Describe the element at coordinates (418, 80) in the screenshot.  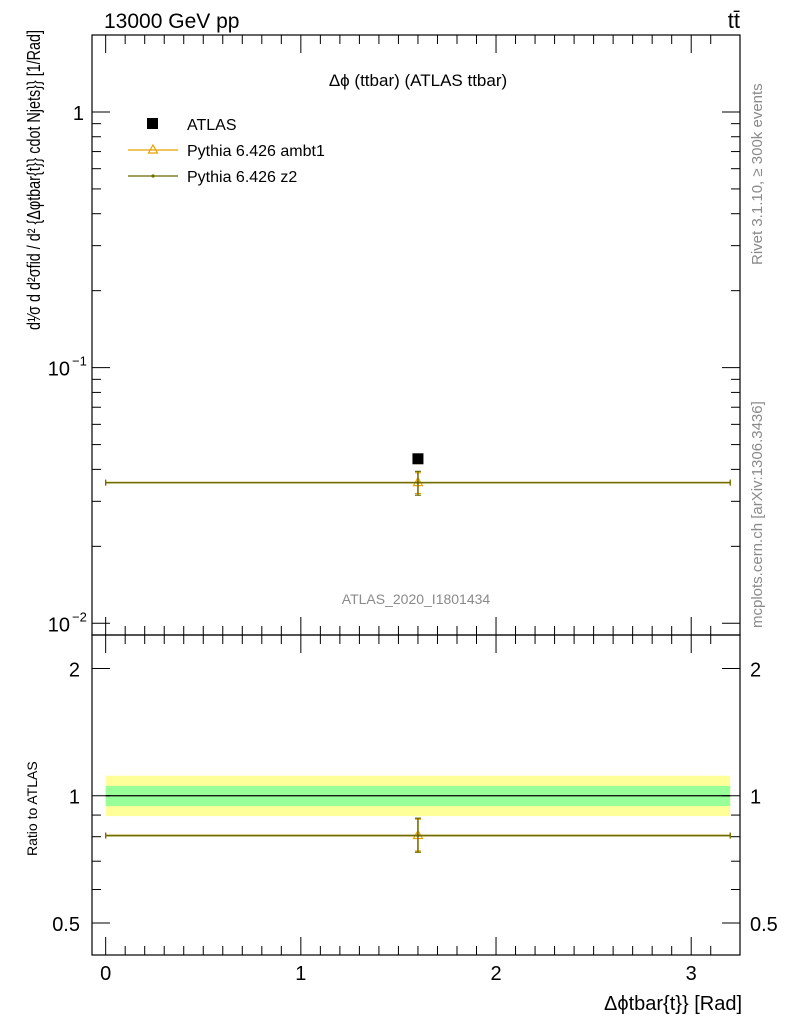
I see `main-panel-title: Δϕ (ttbar) (ATLAS ttbar)` at that location.